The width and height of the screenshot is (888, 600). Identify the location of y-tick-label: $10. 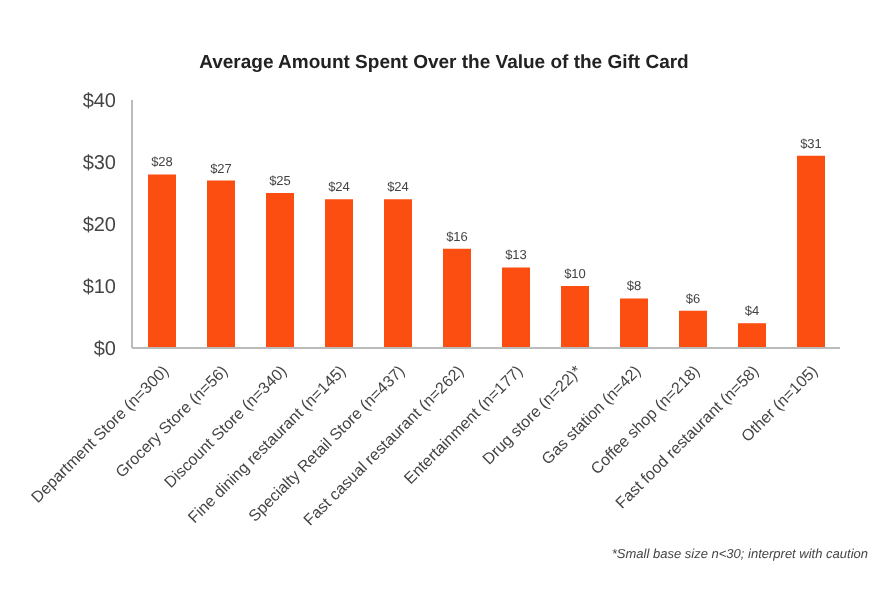
(99, 288).